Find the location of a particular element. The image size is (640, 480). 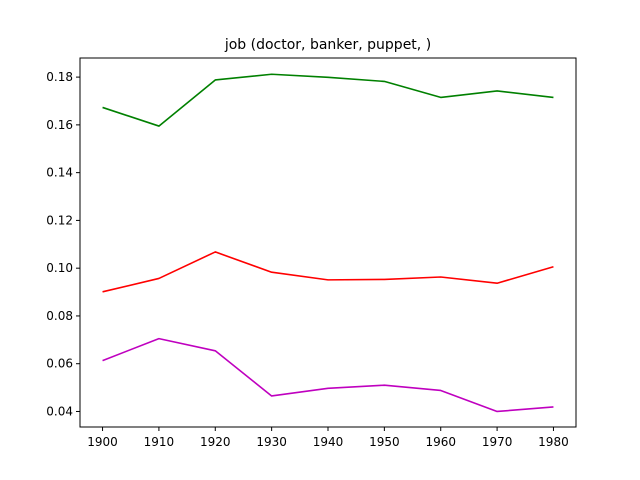

y-tick-label: 0.12 is located at coordinates (59, 220).